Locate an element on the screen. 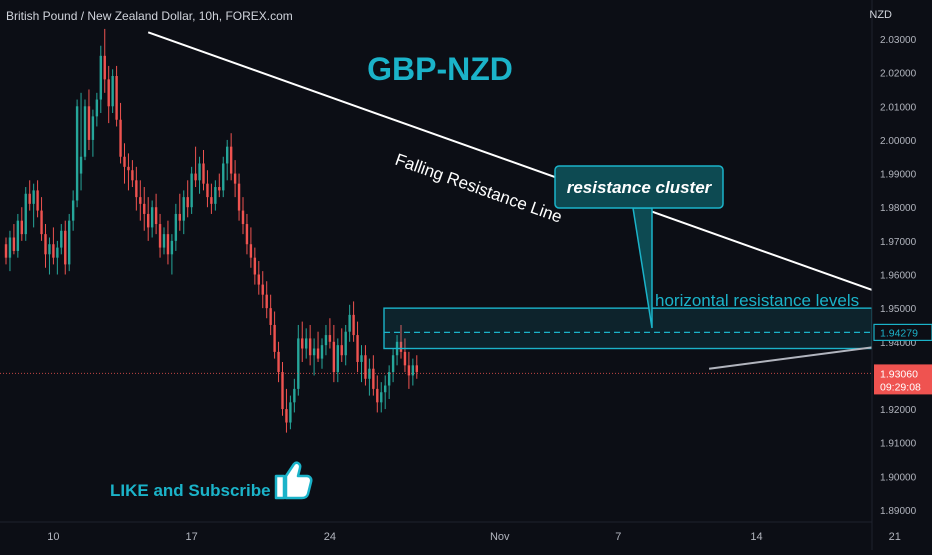 Image resolution: width=932 pixels, height=555 pixels. current-price-text: 1.93060 is located at coordinates (899, 374).